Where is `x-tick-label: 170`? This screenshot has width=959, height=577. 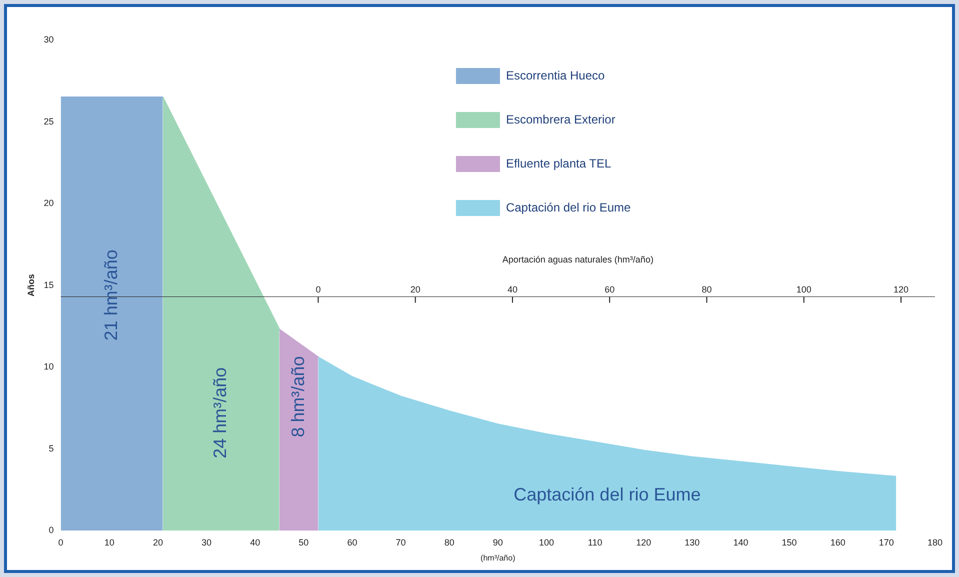 x-tick-label: 170 is located at coordinates (886, 542).